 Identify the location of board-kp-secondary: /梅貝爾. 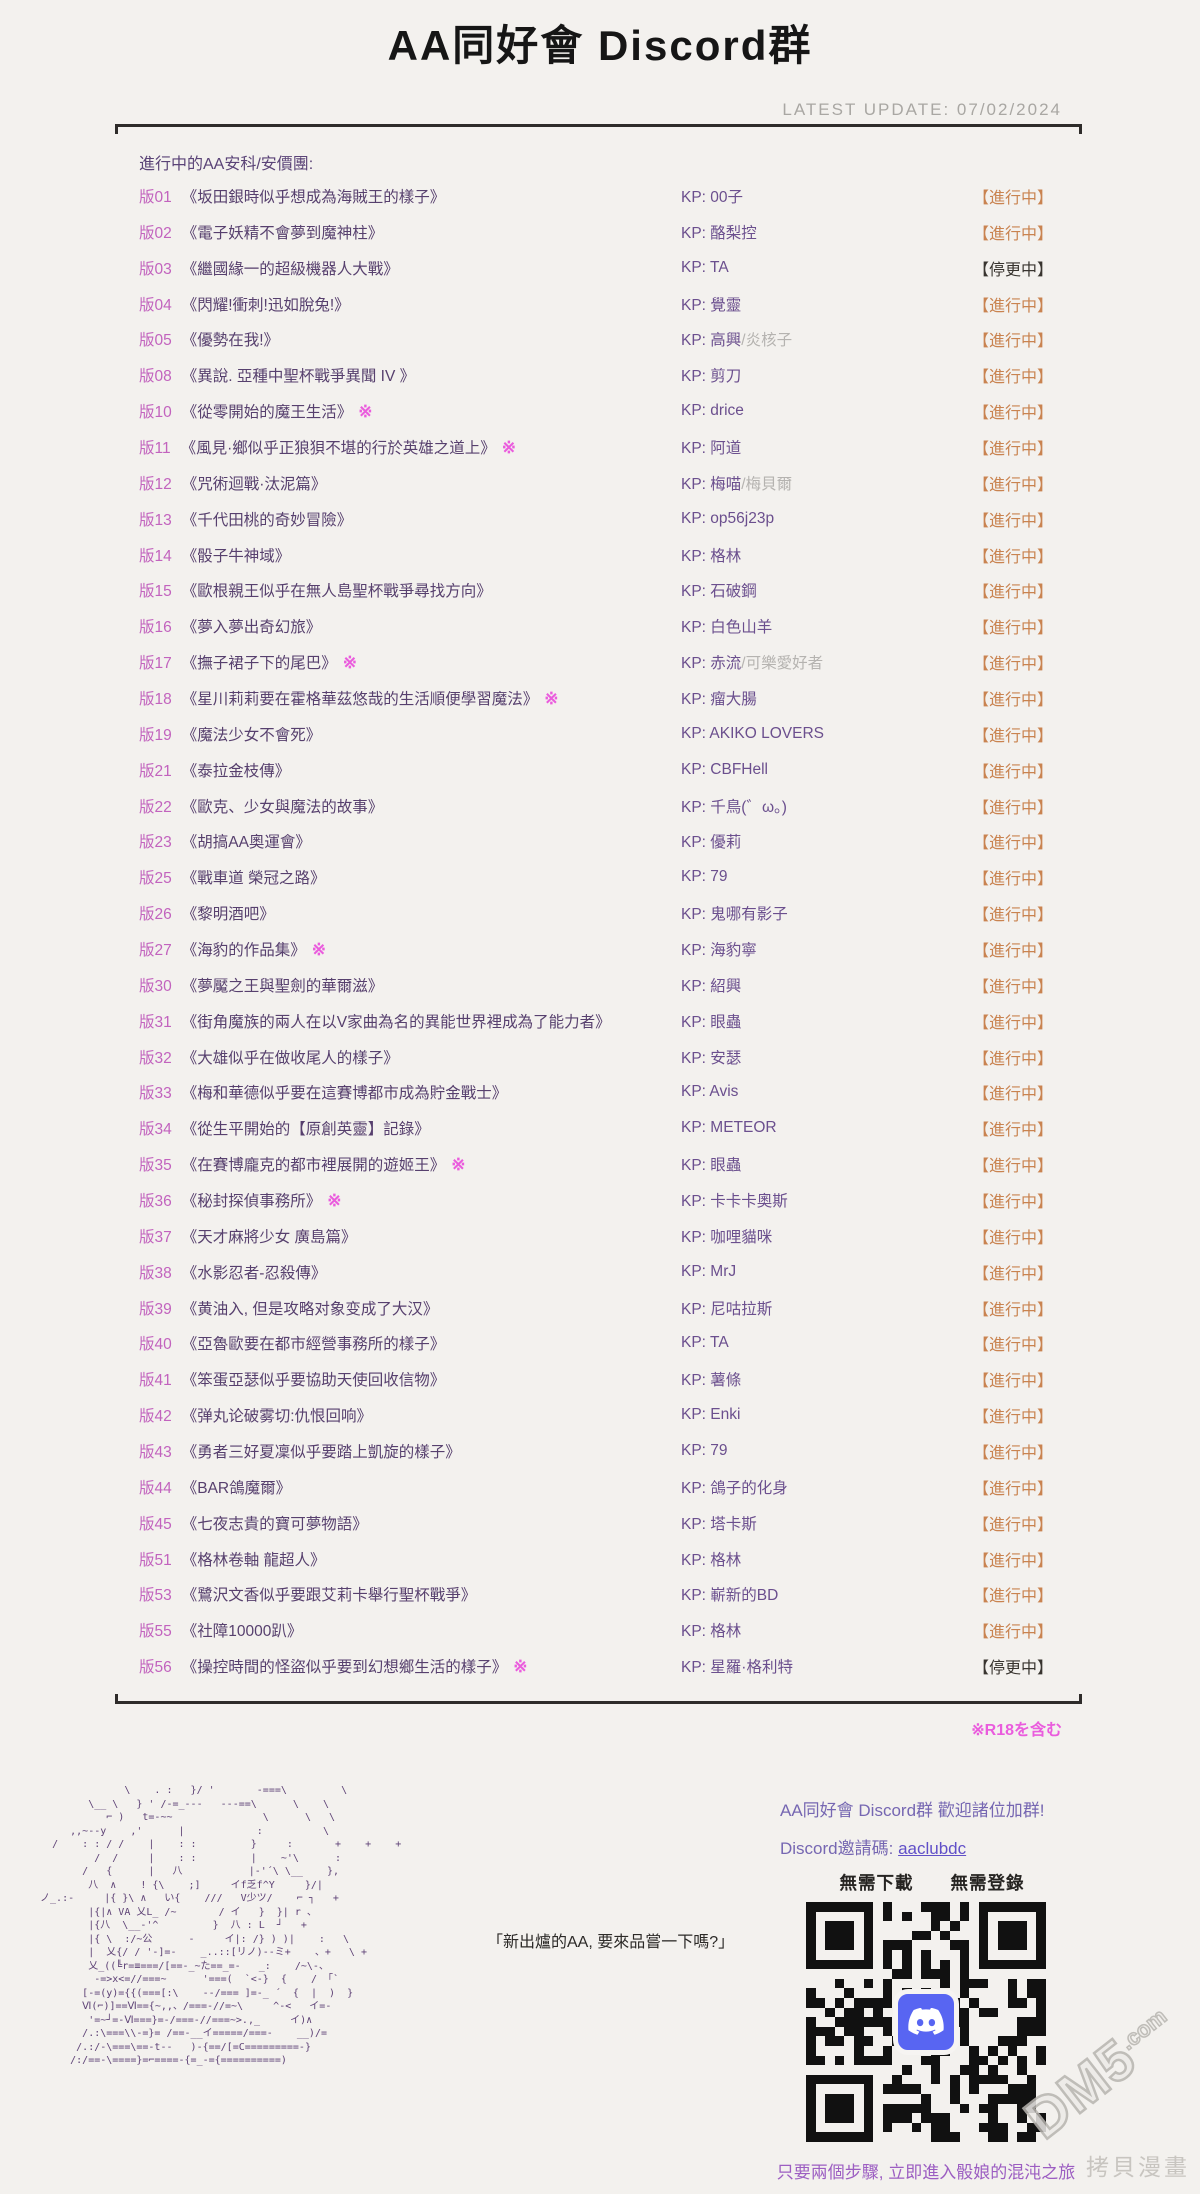
(767, 484).